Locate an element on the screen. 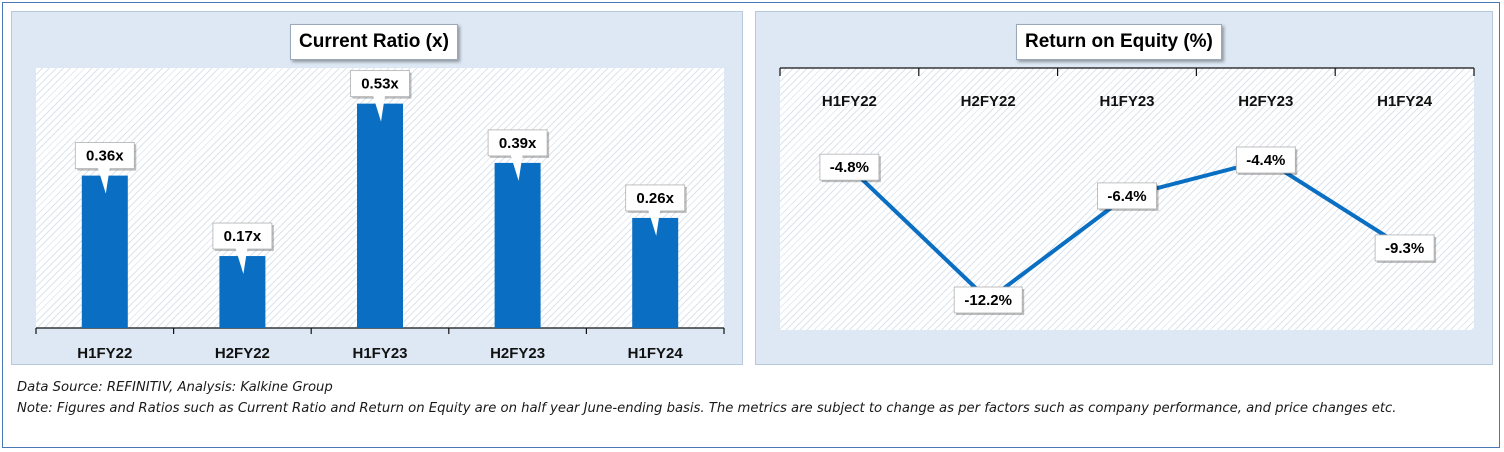 This screenshot has width=1504, height=452. current-ratio-title: Current Ratio (x) is located at coordinates (374, 42).